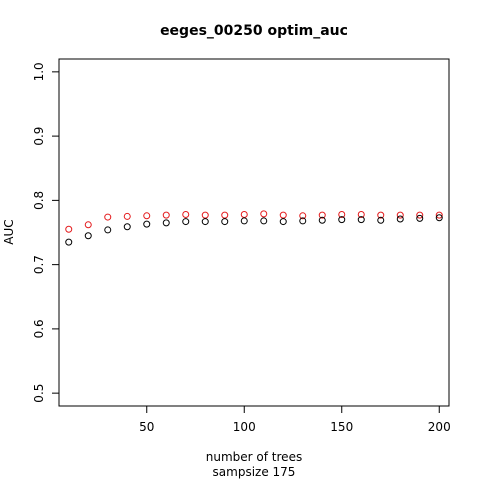 The image size is (480, 480). Describe the element at coordinates (39, 200) in the screenshot. I see `y-tick-label: 0.8` at that location.